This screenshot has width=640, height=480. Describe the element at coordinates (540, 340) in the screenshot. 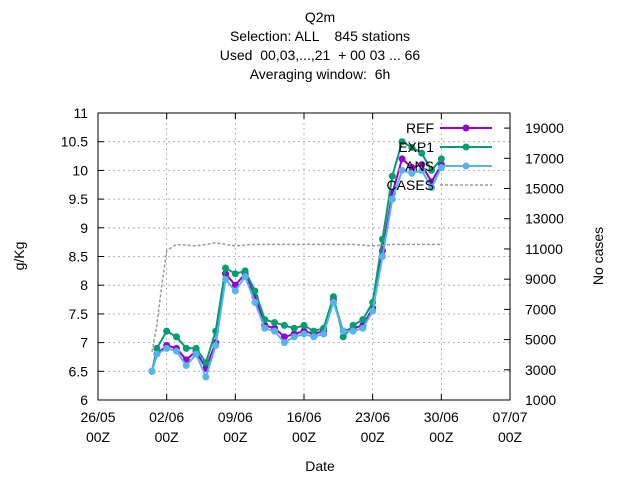

I see `y2-tick-label: 5000` at that location.